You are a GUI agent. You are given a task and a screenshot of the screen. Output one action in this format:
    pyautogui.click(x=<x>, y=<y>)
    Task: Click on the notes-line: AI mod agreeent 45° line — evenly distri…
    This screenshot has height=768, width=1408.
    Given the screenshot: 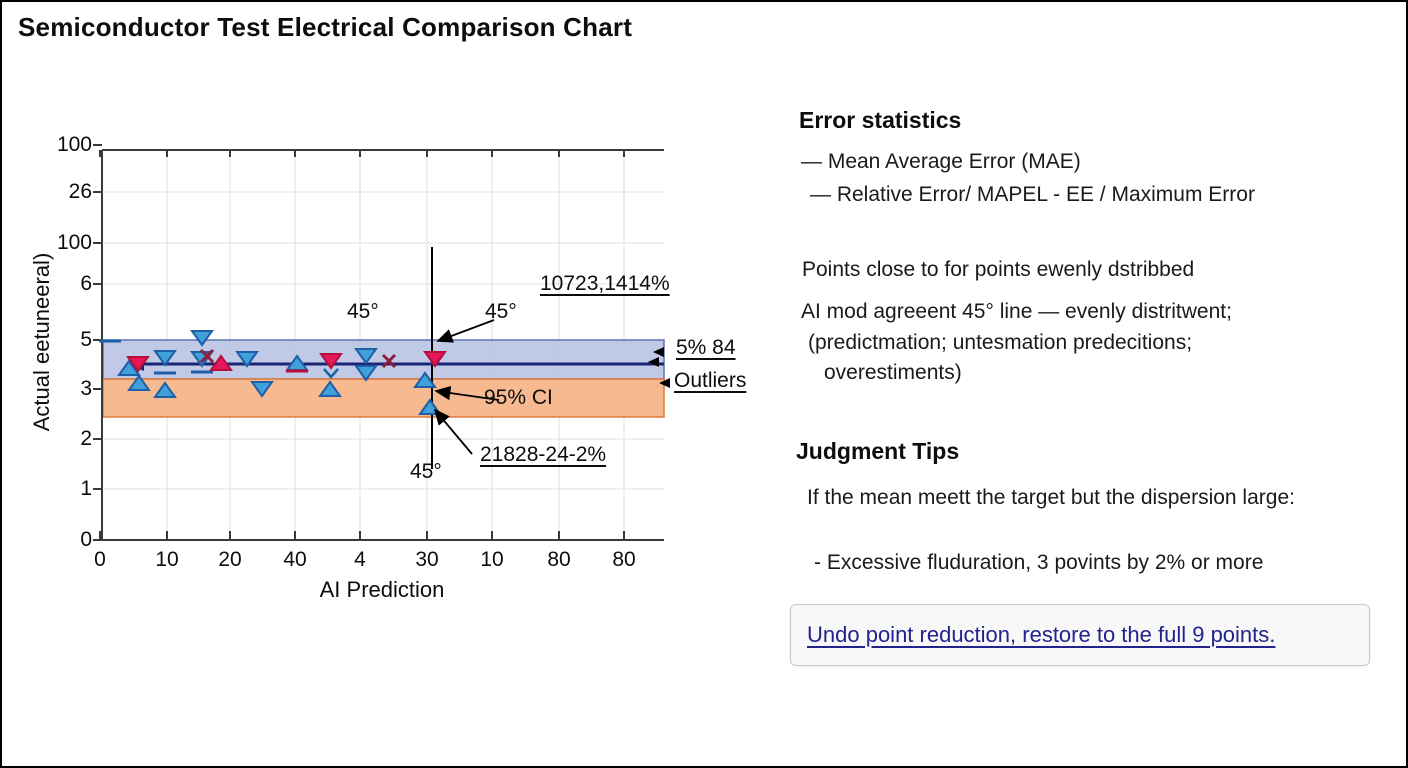 What is the action you would take?
    pyautogui.click(x=1016, y=311)
    